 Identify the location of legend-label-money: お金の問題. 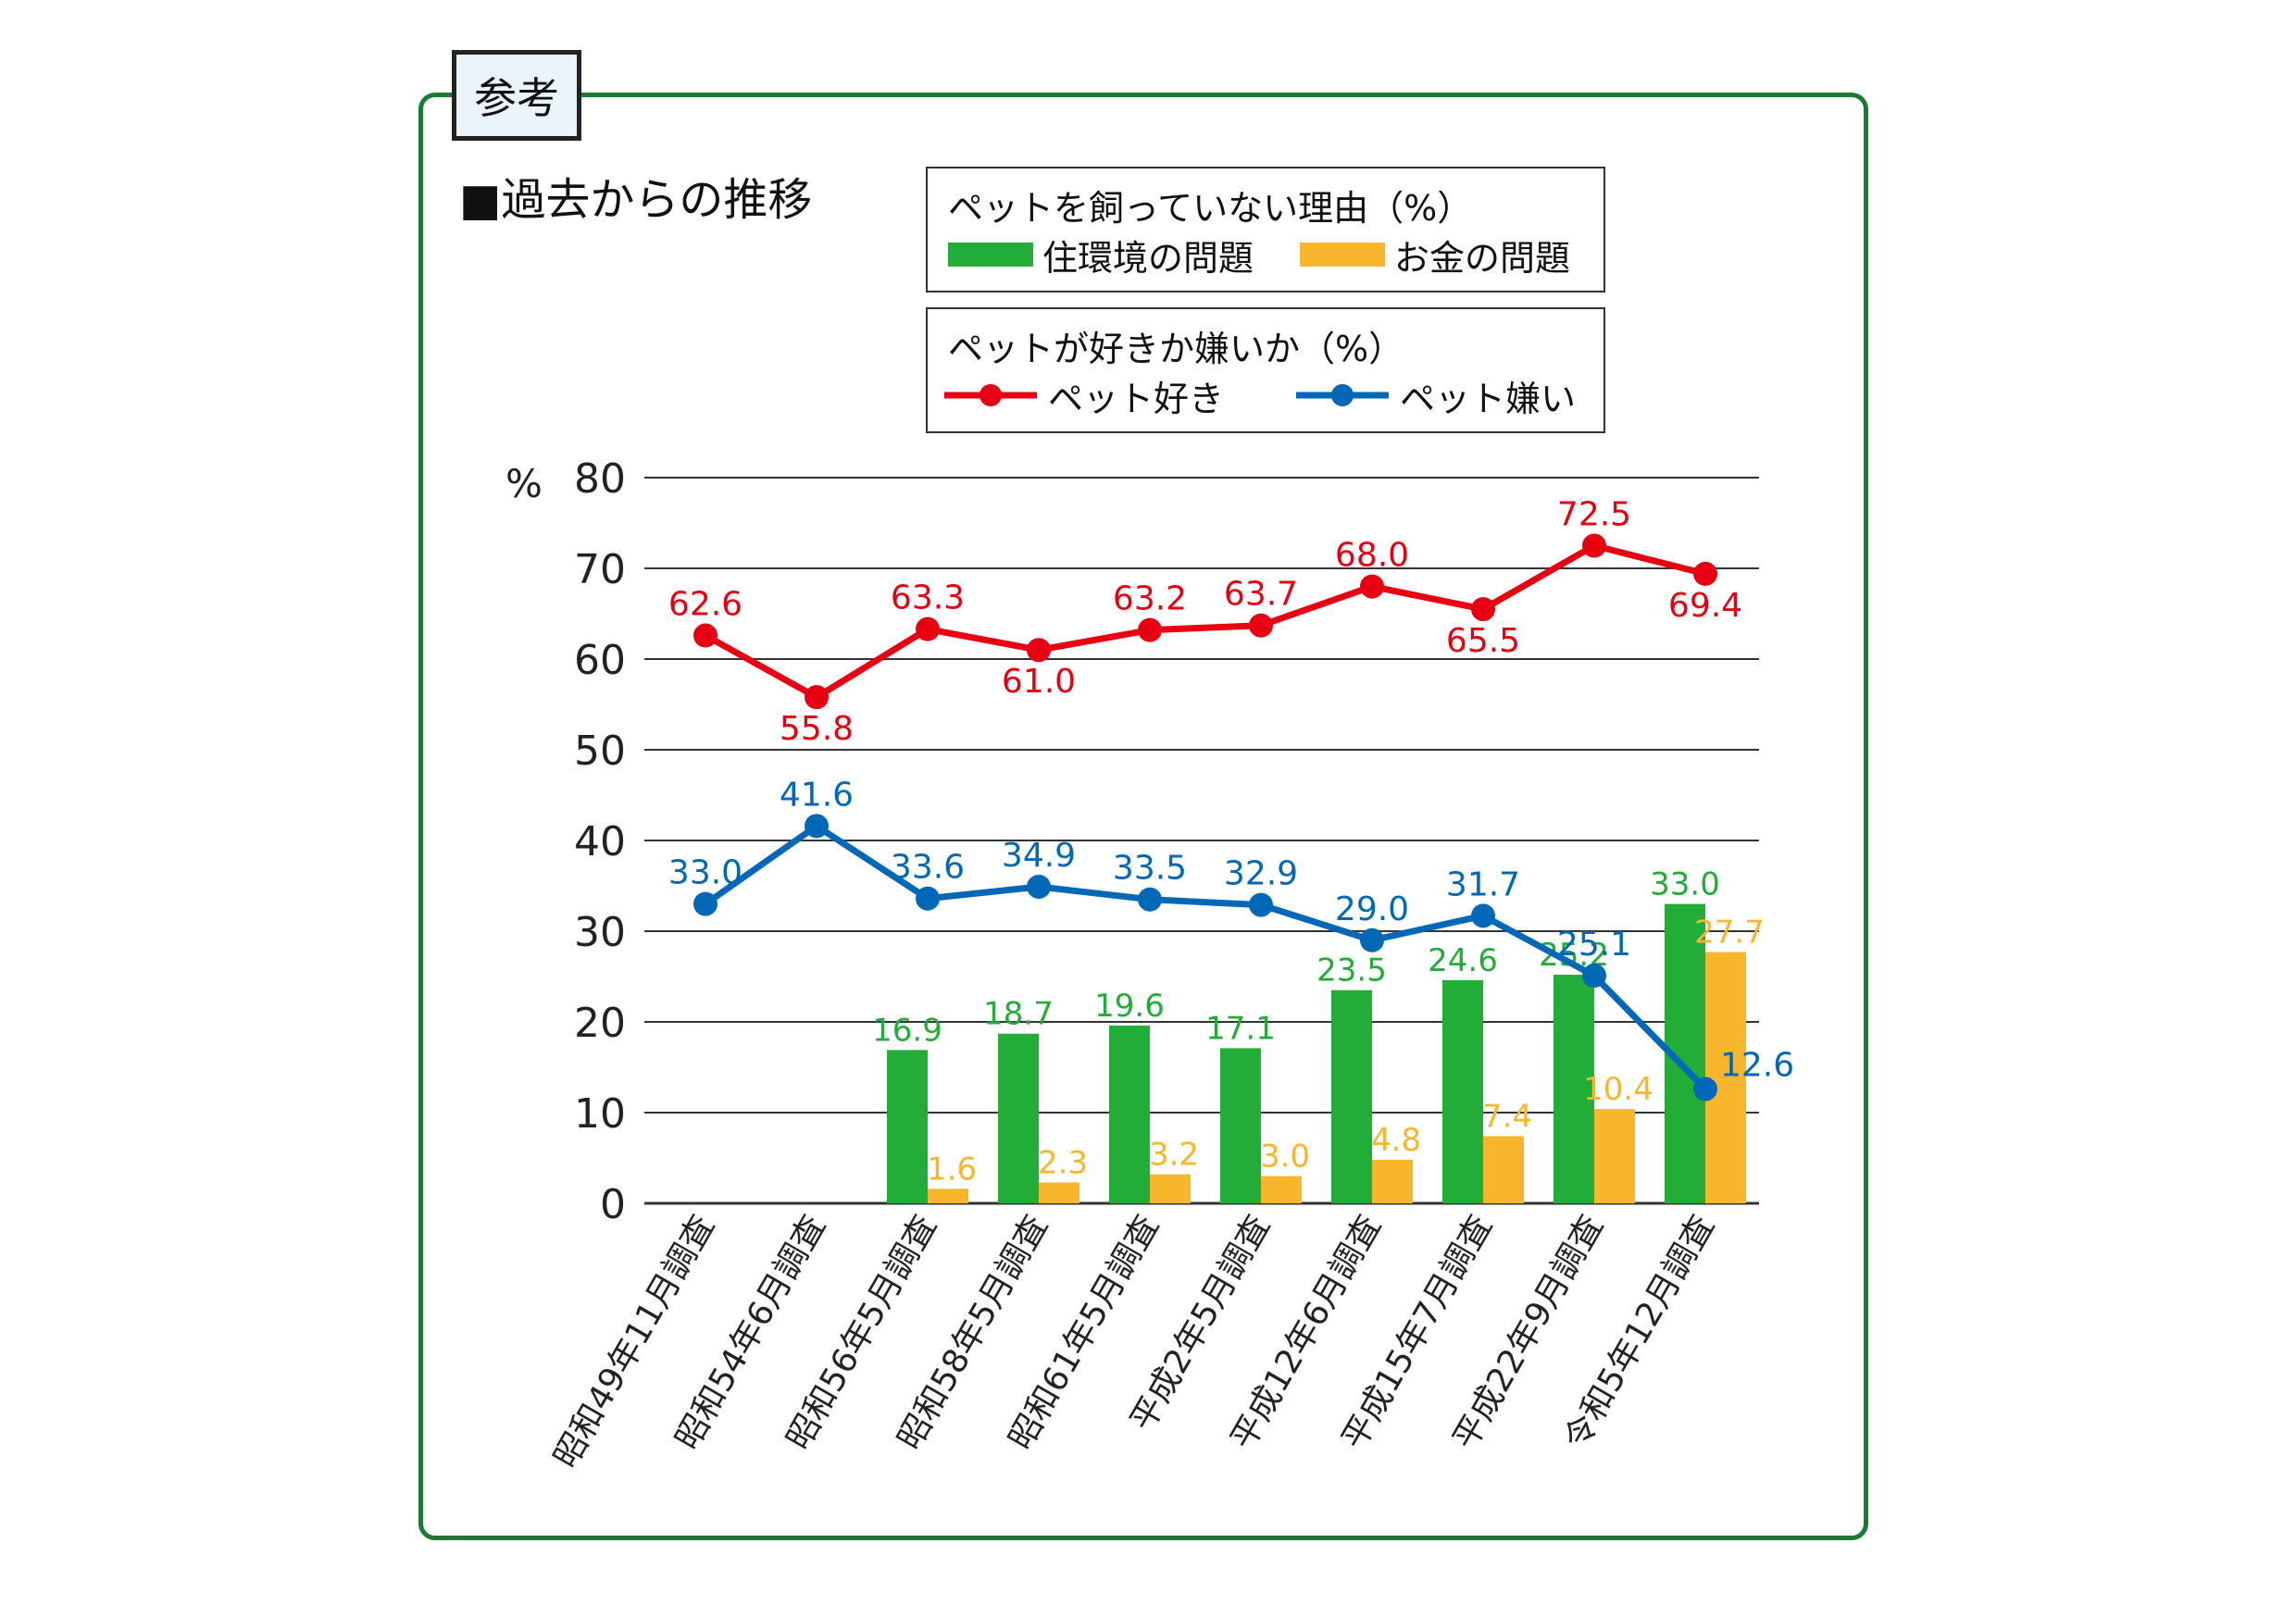
(1482, 258).